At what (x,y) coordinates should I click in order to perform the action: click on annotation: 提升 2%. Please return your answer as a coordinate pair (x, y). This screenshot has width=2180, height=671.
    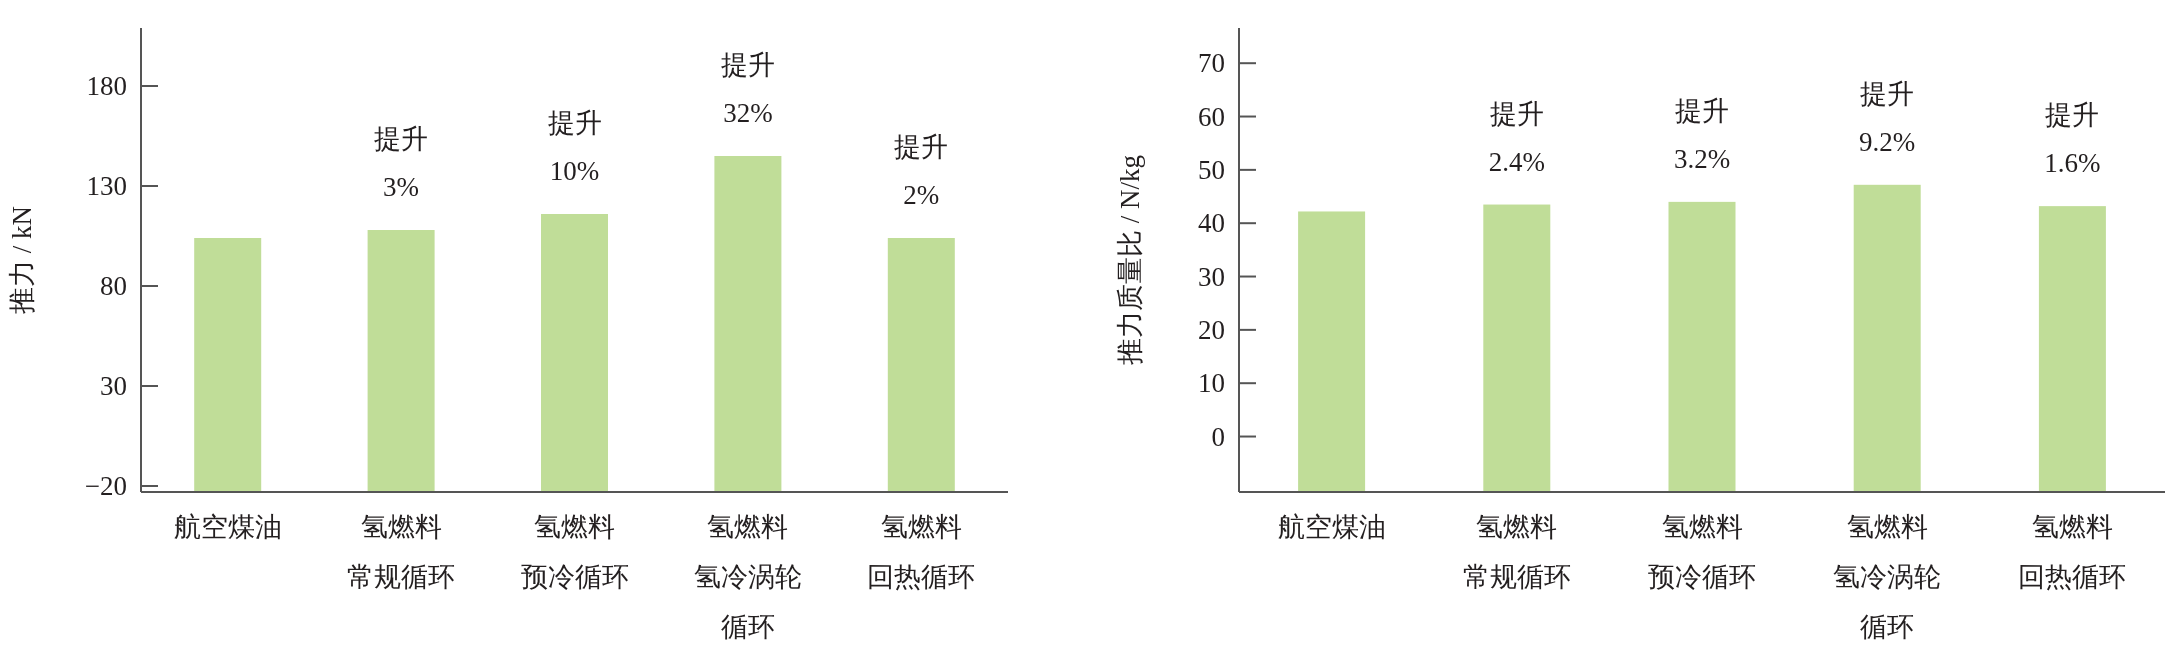
    Looking at the image, I should click on (921, 171).